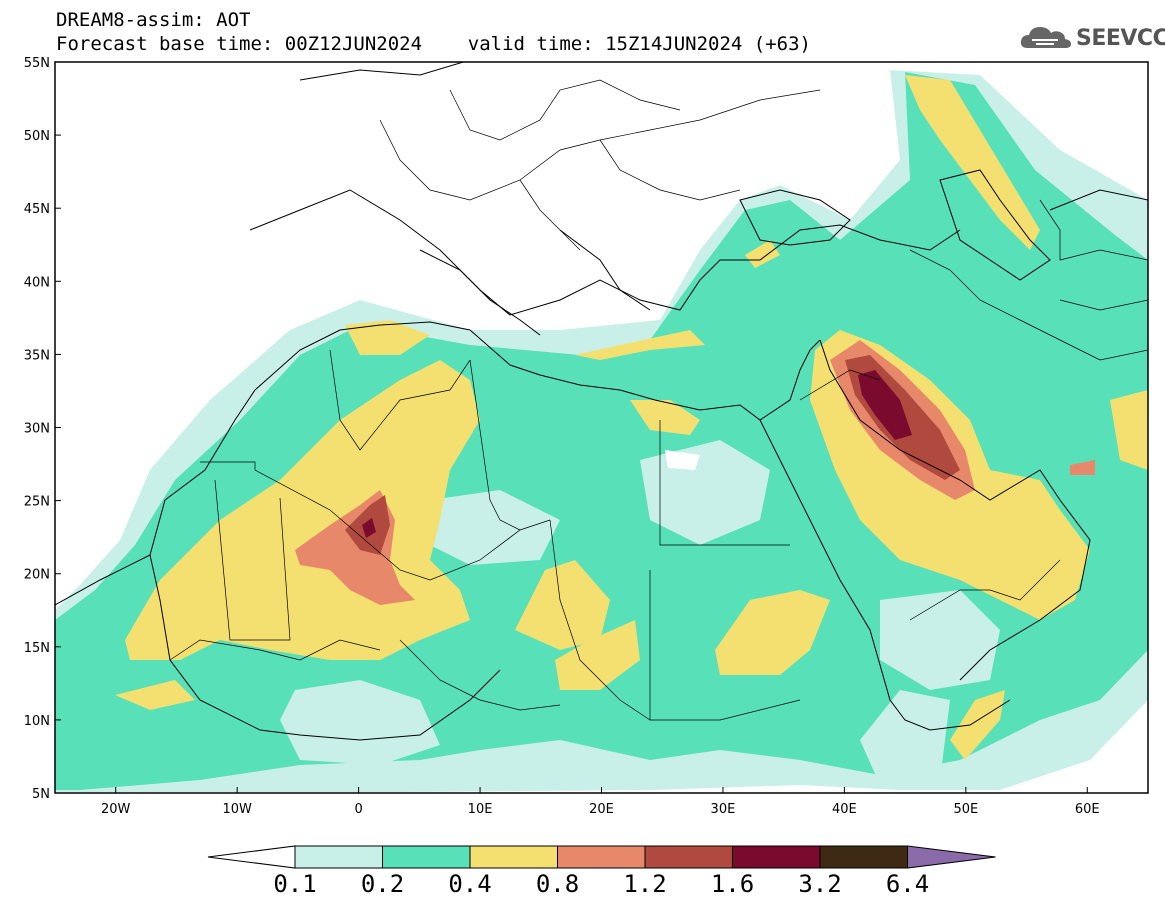  What do you see at coordinates (37, 209) in the screenshot?
I see `lat-tick-label: 45N` at bounding box center [37, 209].